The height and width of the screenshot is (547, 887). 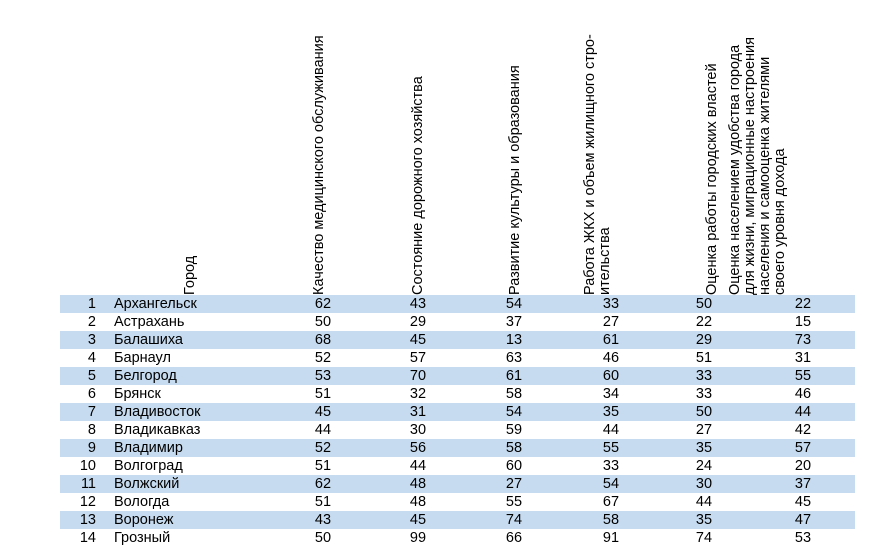 I want to click on housing-value: 44, so click(x=611, y=430).